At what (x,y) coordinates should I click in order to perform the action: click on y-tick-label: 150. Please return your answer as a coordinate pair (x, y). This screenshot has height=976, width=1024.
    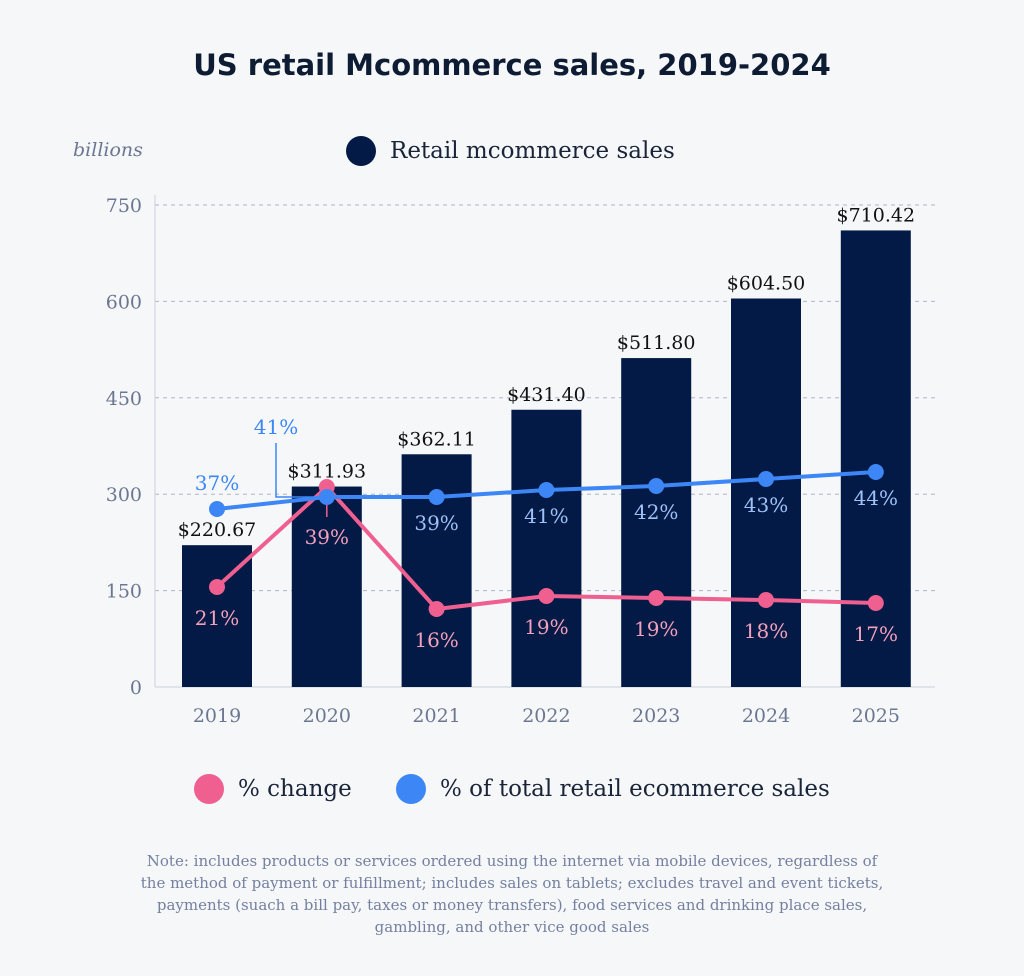
    Looking at the image, I should click on (124, 592).